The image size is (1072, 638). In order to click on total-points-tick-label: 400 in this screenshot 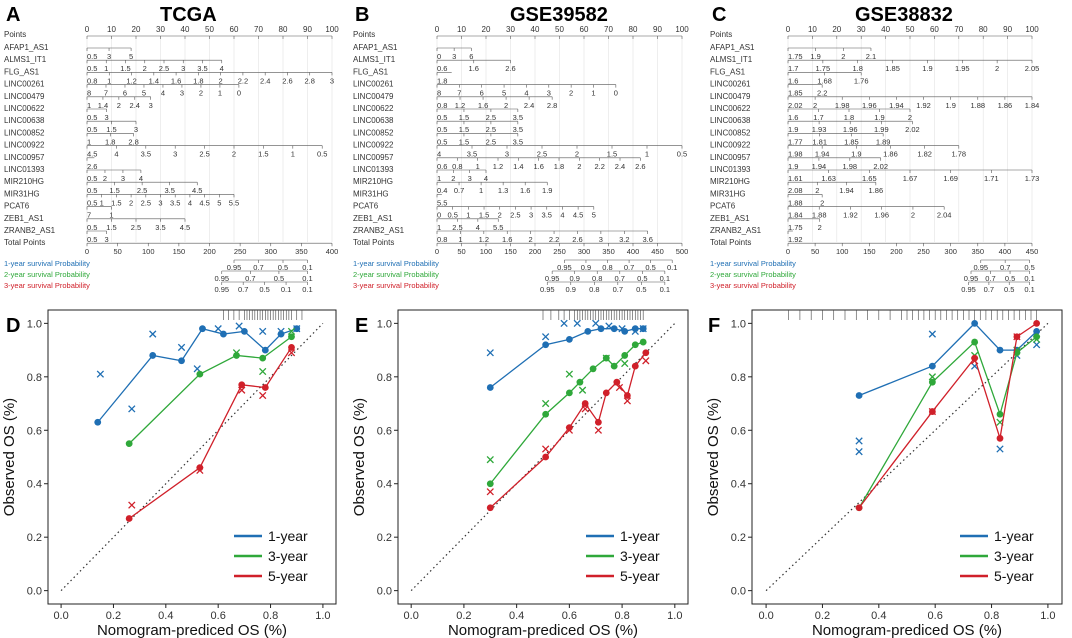, I will do `click(332, 251)`.